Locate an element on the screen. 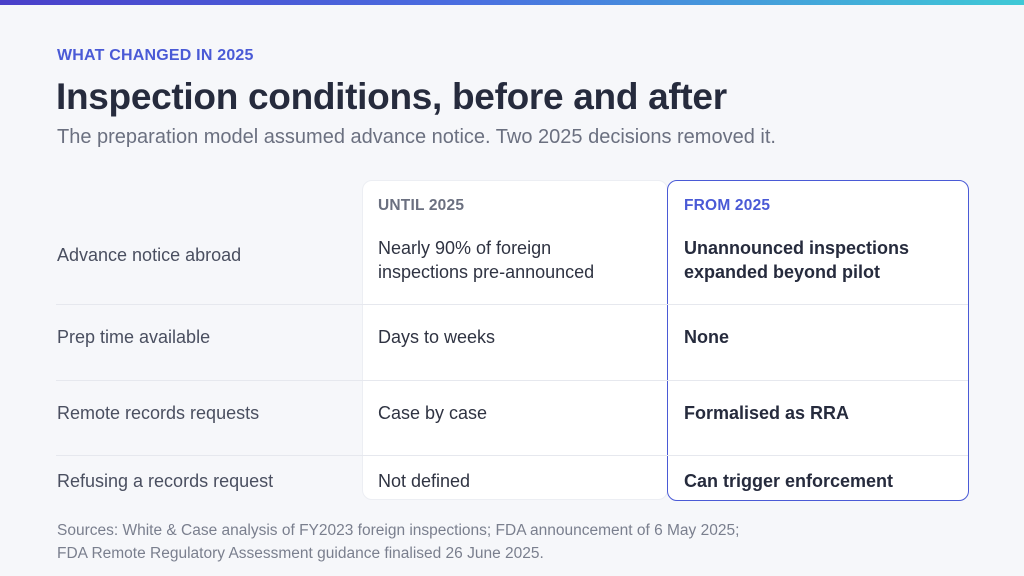  from-value-refusing-request: Can trigger enforcement is located at coordinates (789, 481).